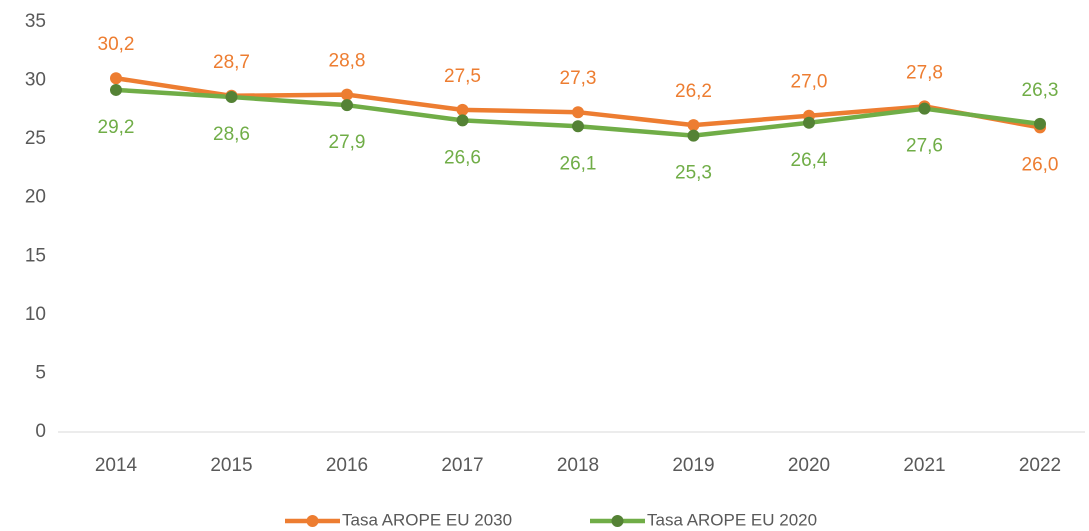 The image size is (1089, 531). I want to click on data-label: 27,5, so click(462, 76).